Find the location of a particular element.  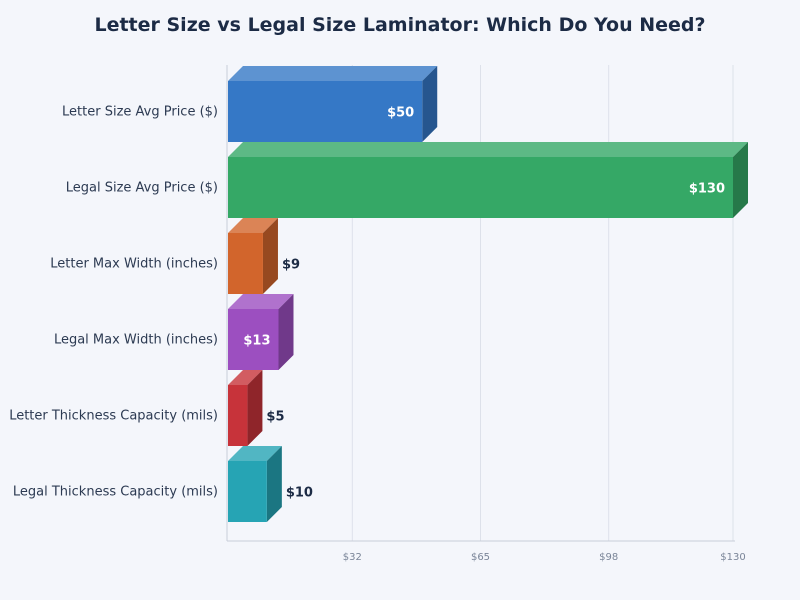

x-tick-label: $32 is located at coordinates (352, 557).